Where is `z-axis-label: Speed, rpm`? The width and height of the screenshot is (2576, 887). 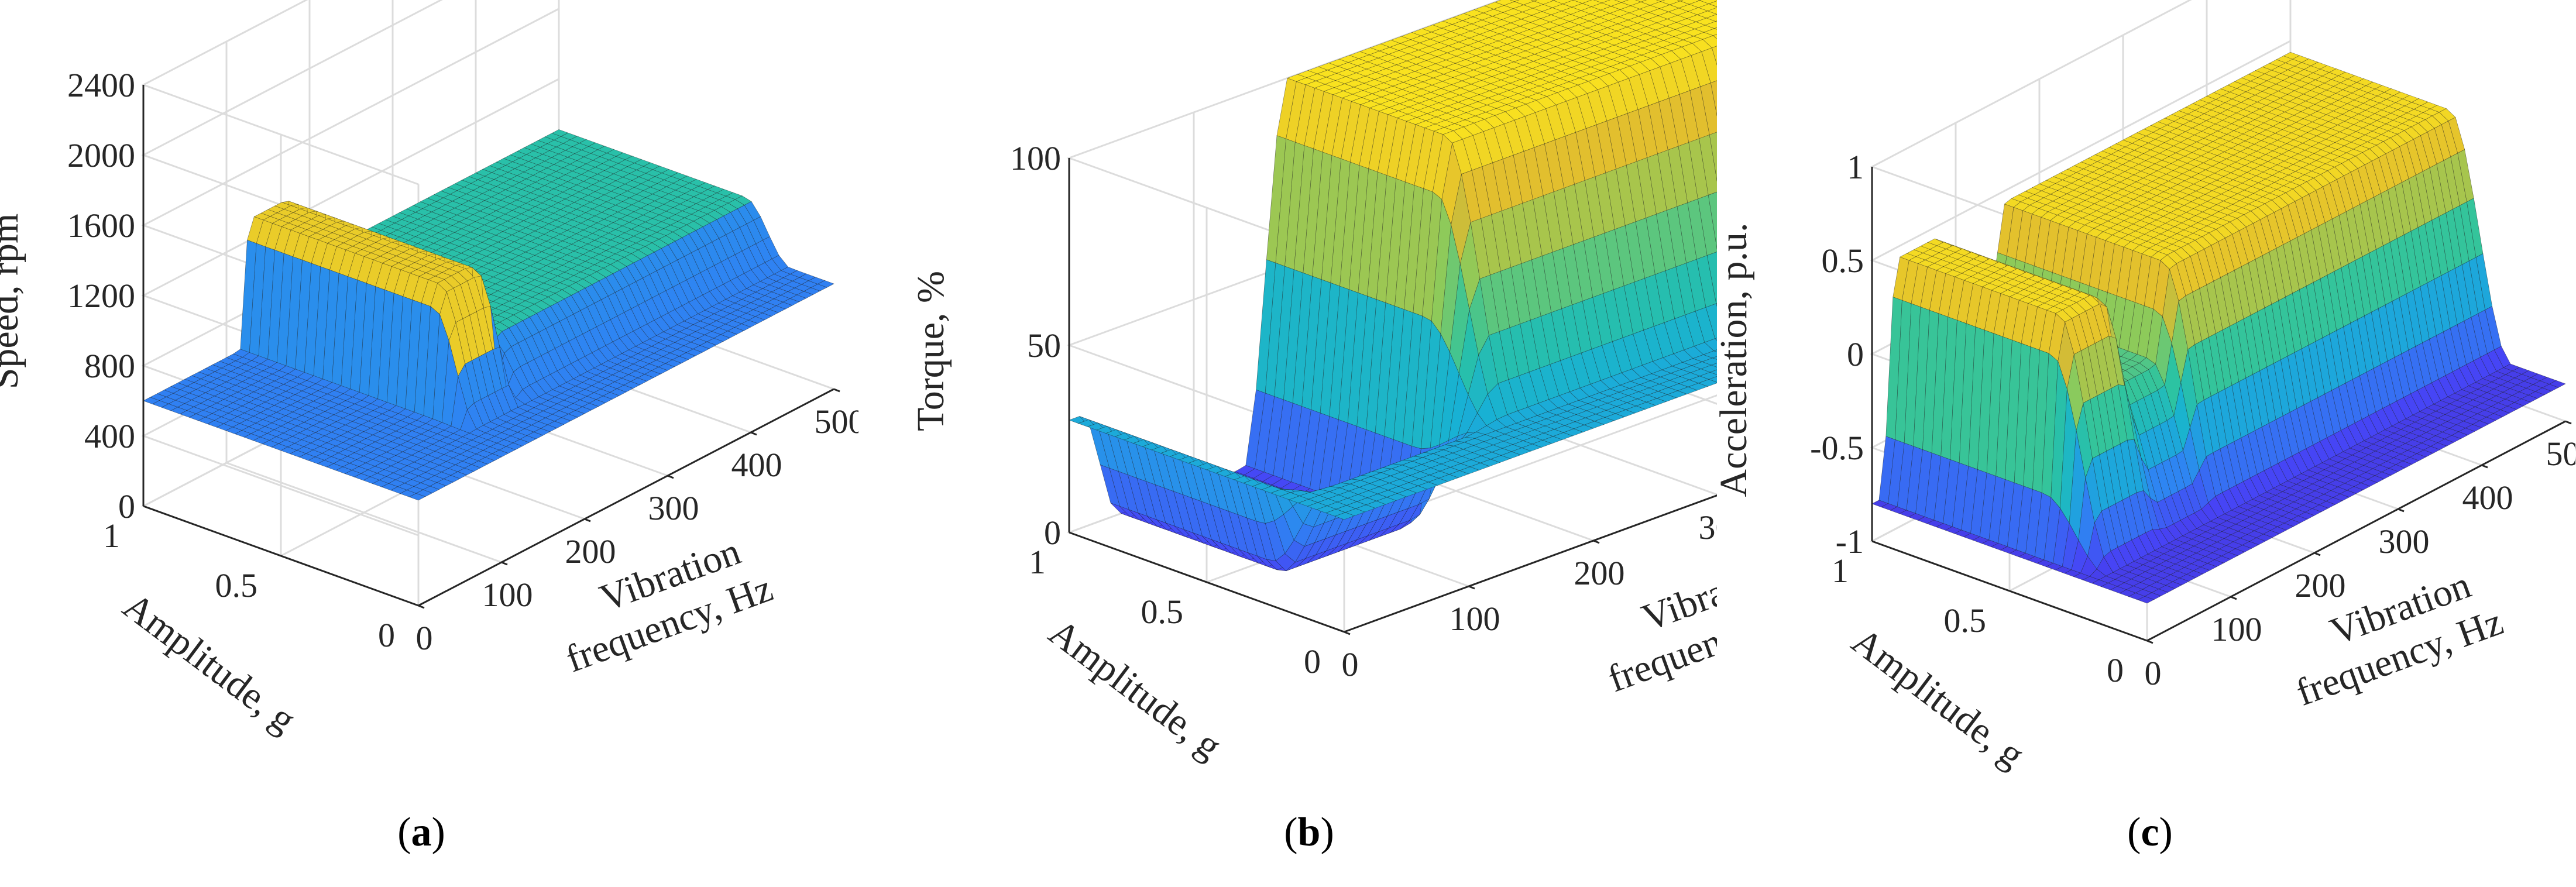
z-axis-label: Speed, rpm is located at coordinates (13, 302).